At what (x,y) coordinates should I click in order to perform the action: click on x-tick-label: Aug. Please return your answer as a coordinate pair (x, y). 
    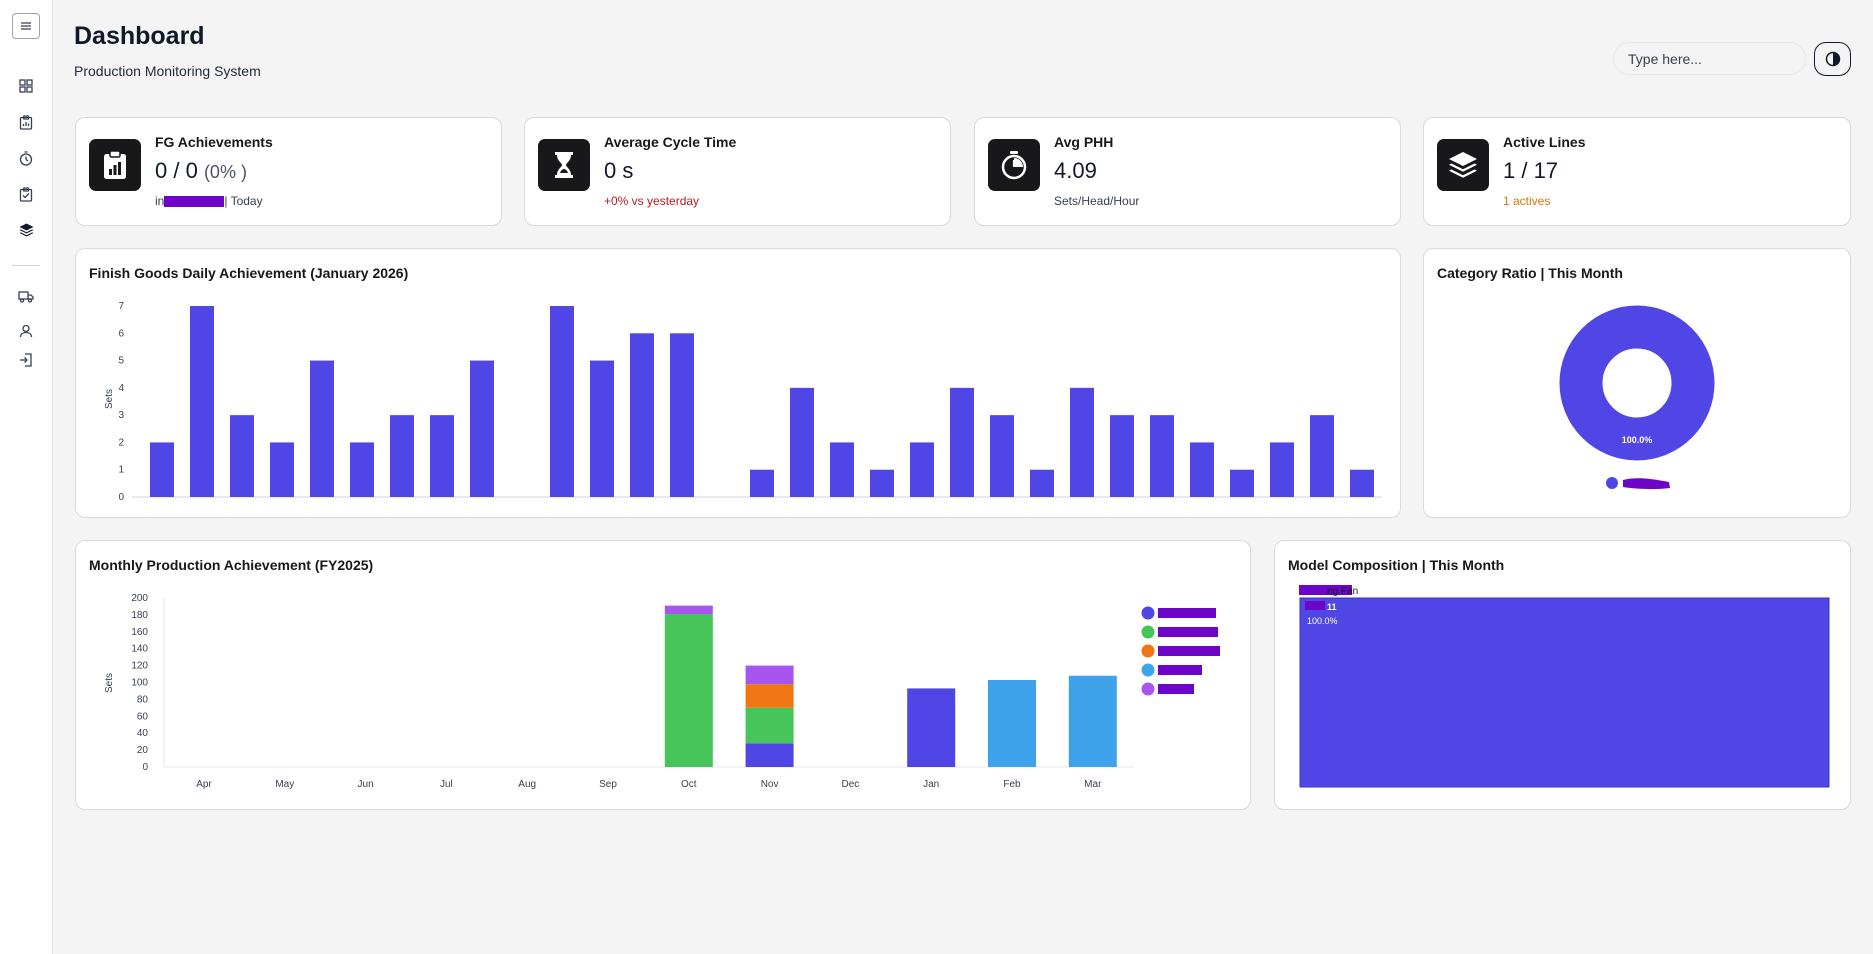
    Looking at the image, I should click on (527, 784).